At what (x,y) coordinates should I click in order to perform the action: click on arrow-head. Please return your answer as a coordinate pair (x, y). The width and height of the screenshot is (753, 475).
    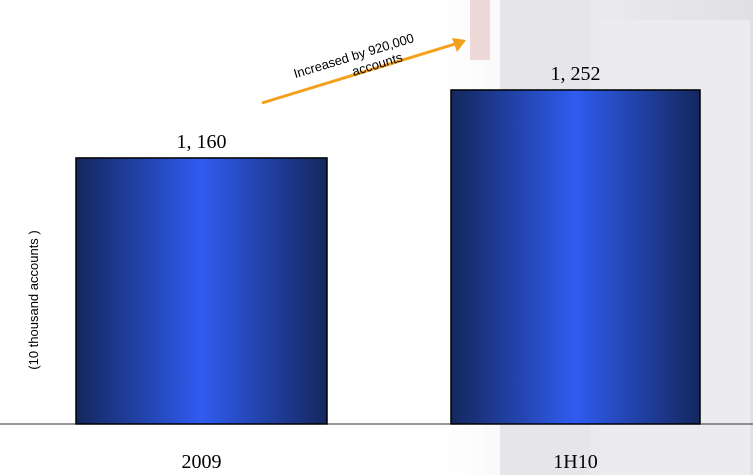
    Looking at the image, I should click on (459, 45).